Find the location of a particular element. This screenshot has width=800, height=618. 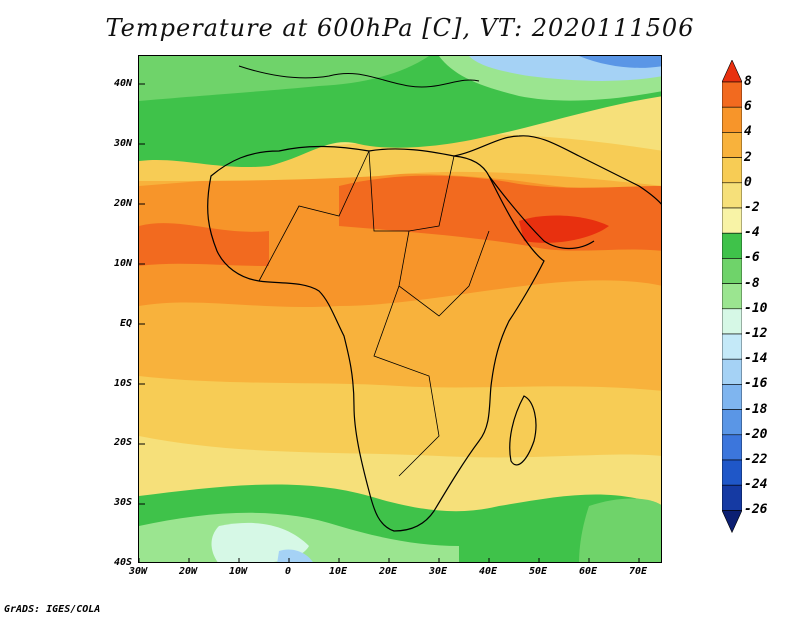

x-label-30w: 30W is located at coordinates (138, 571).